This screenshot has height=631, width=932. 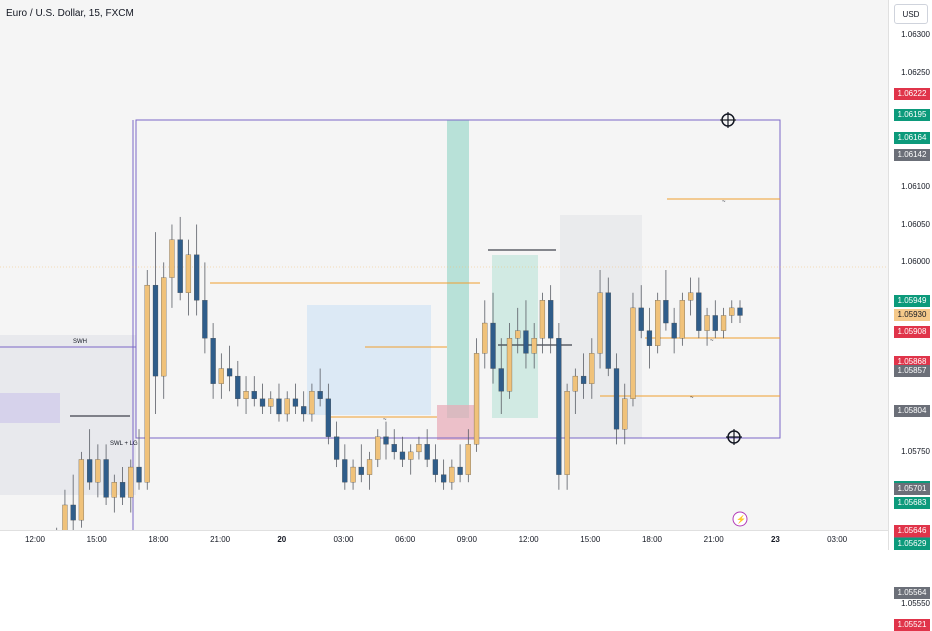 I want to click on price-badge: 1.05646, so click(x=912, y=530).